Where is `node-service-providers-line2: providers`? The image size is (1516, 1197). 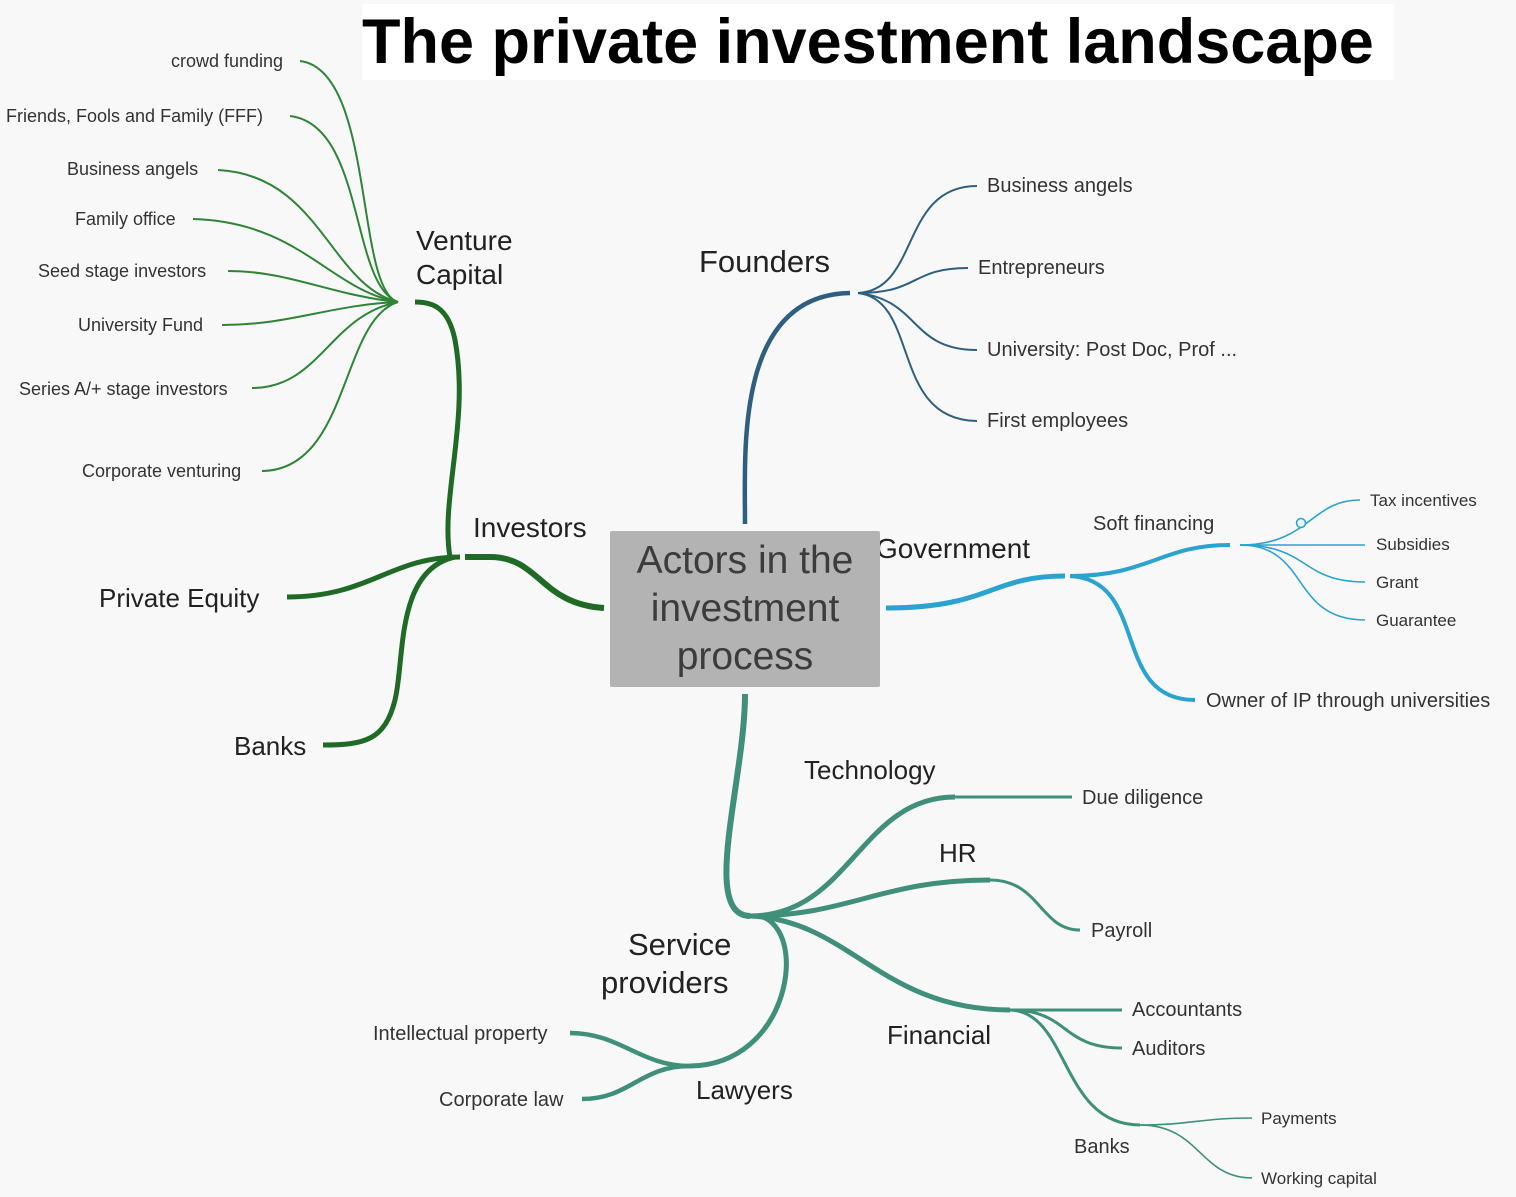 node-service-providers-line2: providers is located at coordinates (665, 982).